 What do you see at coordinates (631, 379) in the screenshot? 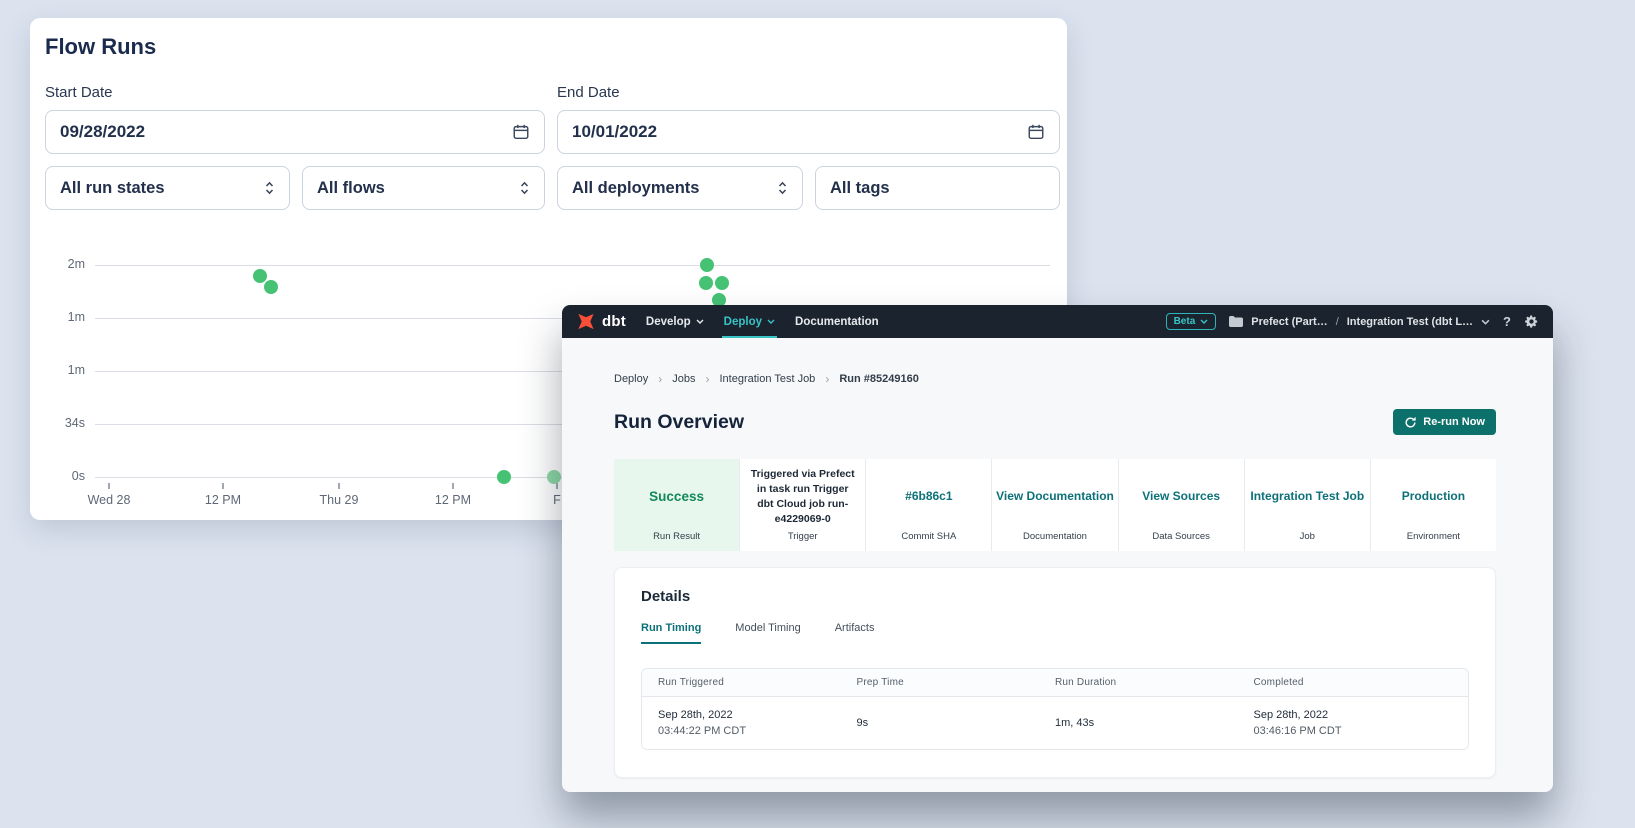
I see `breadcrumb-item-deploy: Deploy` at bounding box center [631, 379].